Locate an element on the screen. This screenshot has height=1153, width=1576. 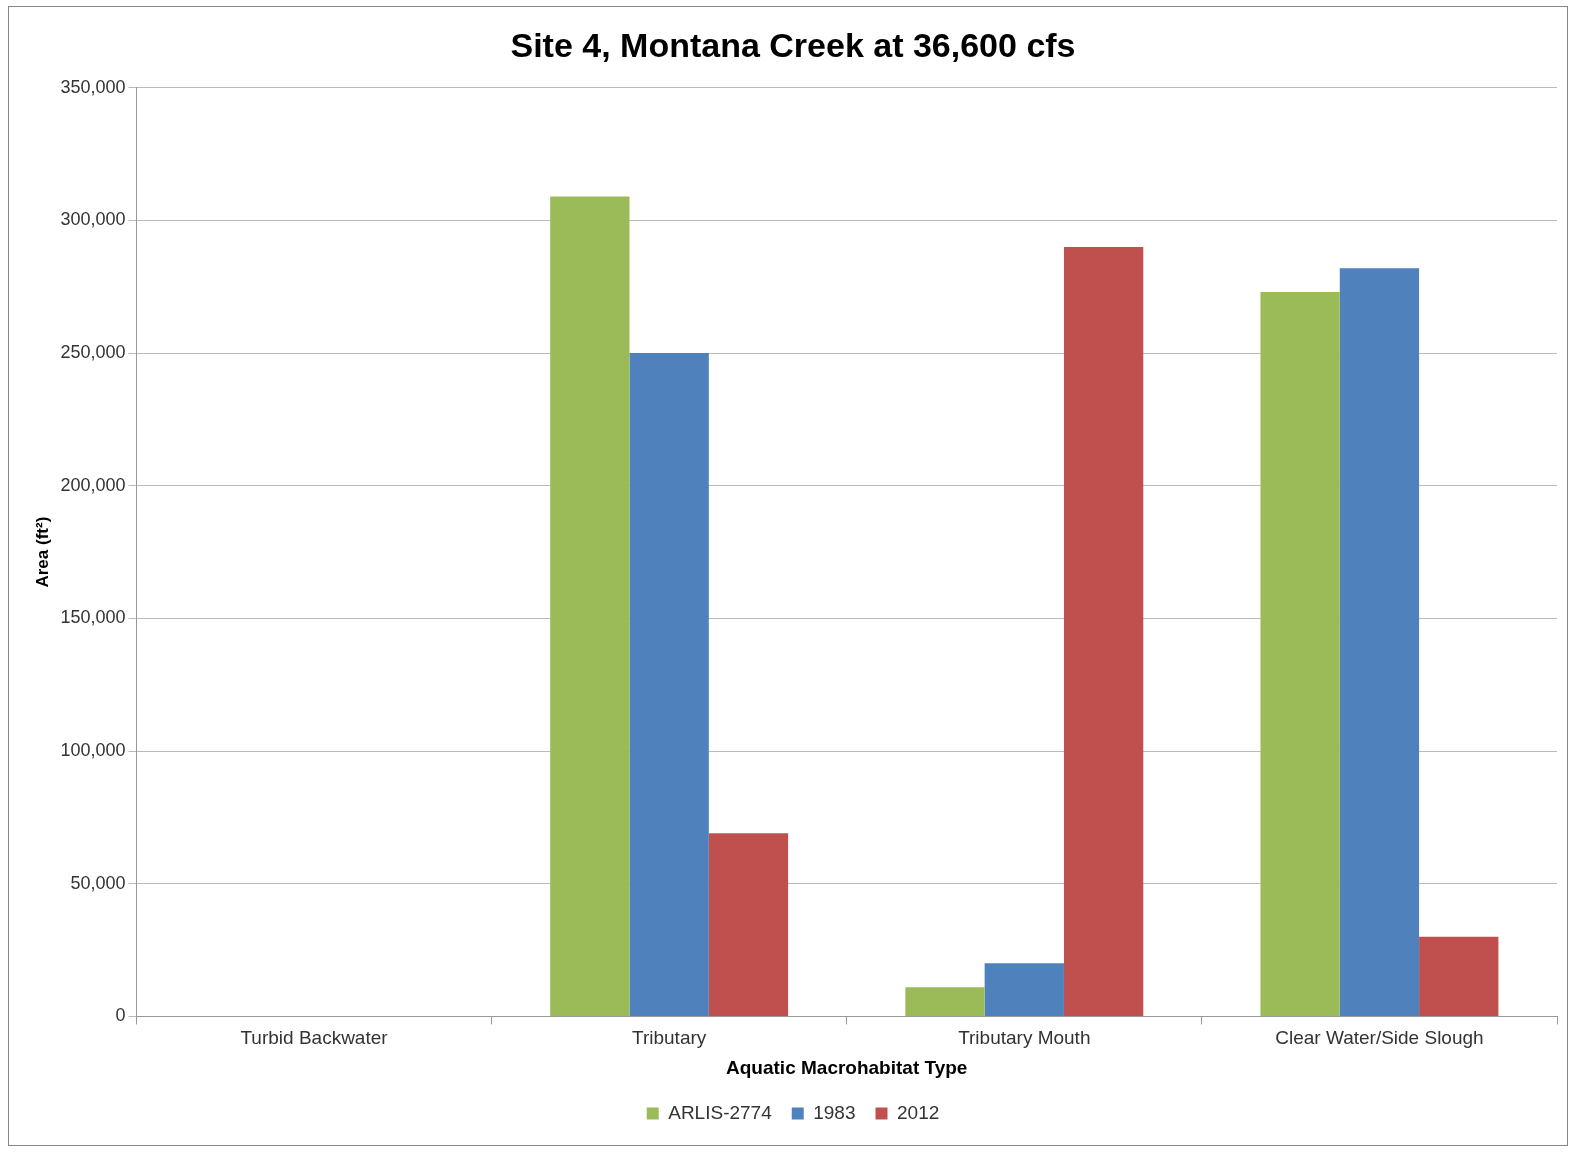
y-tick-label: 250,000 is located at coordinates (93, 352).